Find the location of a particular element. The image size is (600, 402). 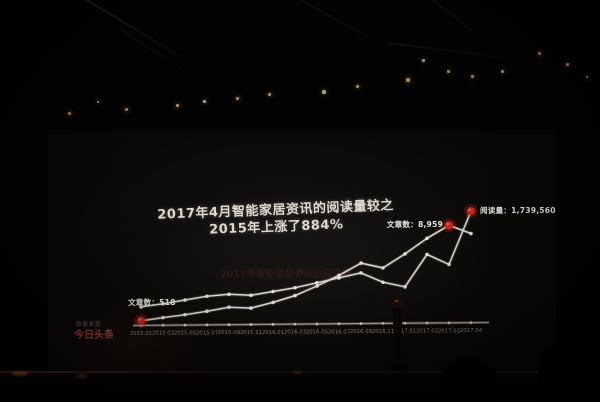

data-point-label: 文章数：8,959 is located at coordinates (415, 224).